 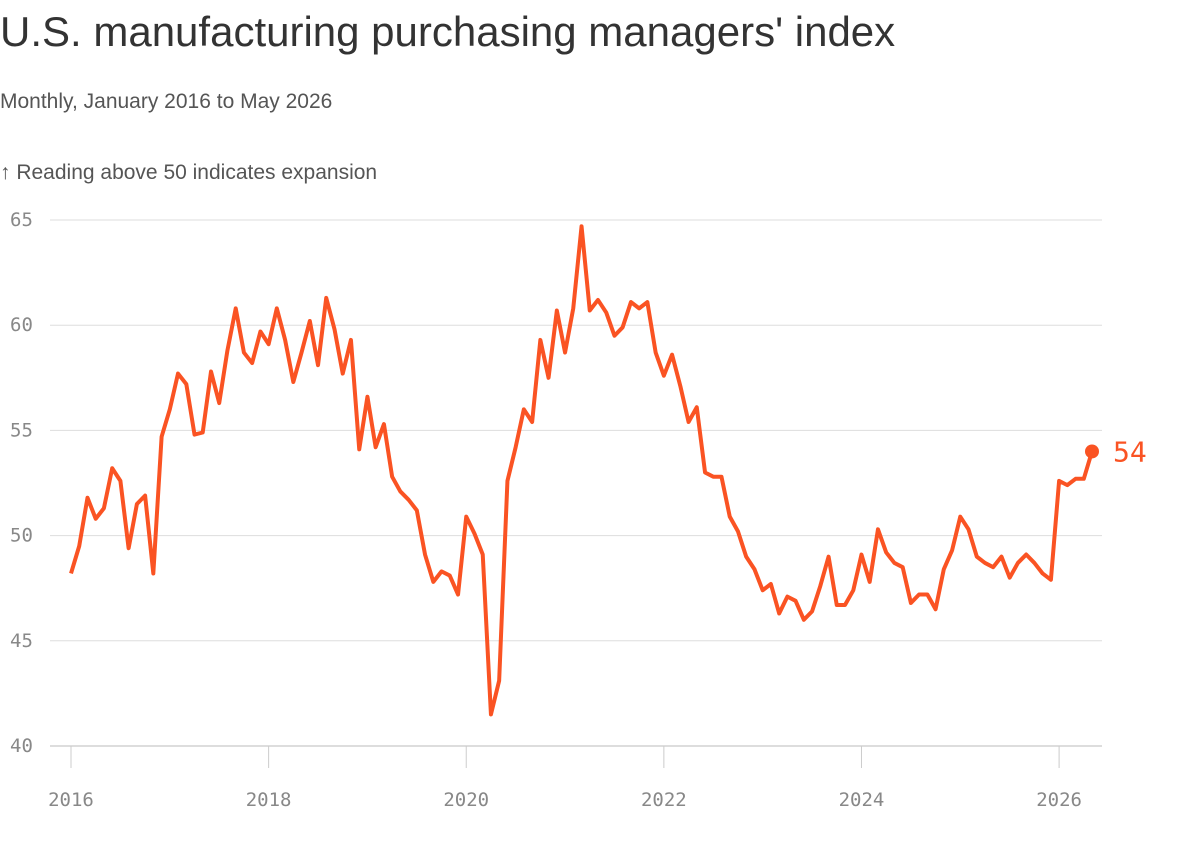 What do you see at coordinates (166, 101) in the screenshot?
I see `chart-subtitle: Monthly, January 2016 to May 2026` at bounding box center [166, 101].